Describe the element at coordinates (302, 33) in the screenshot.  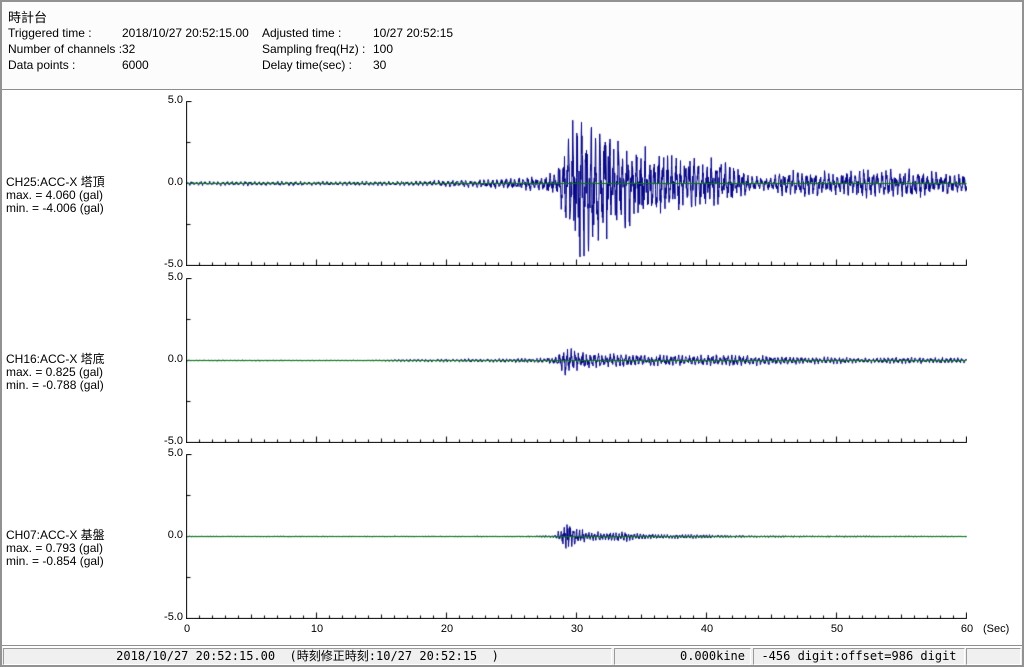
I see `adjusted-time-label: Adjusted time :` at that location.